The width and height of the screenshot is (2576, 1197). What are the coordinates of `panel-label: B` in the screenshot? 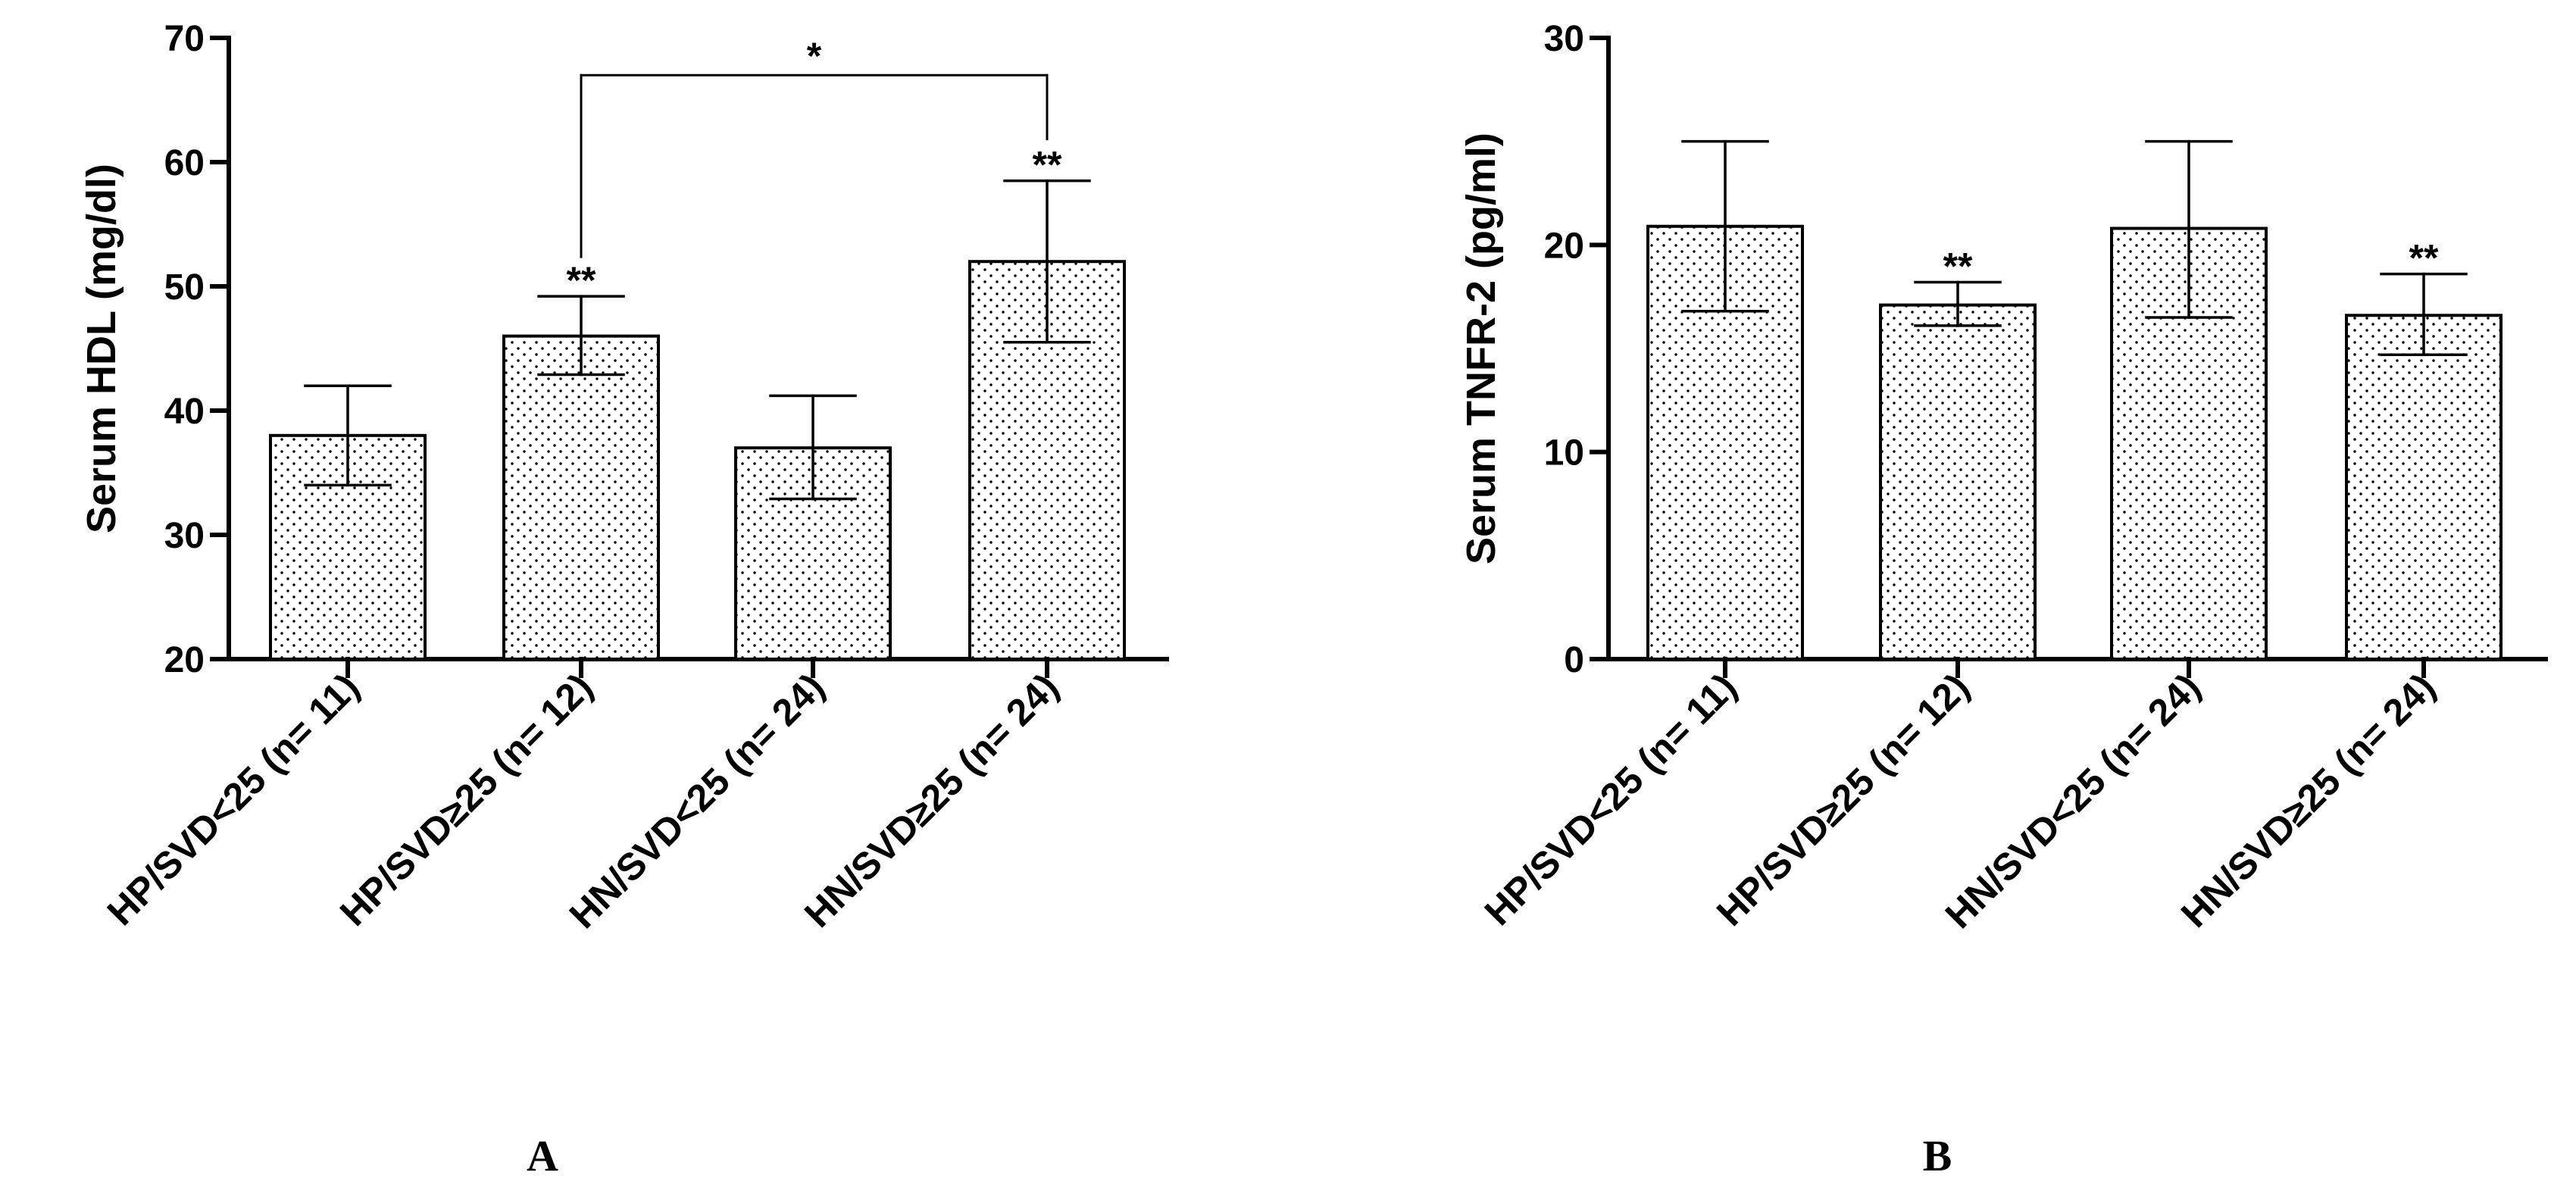 It's located at (1937, 1155).